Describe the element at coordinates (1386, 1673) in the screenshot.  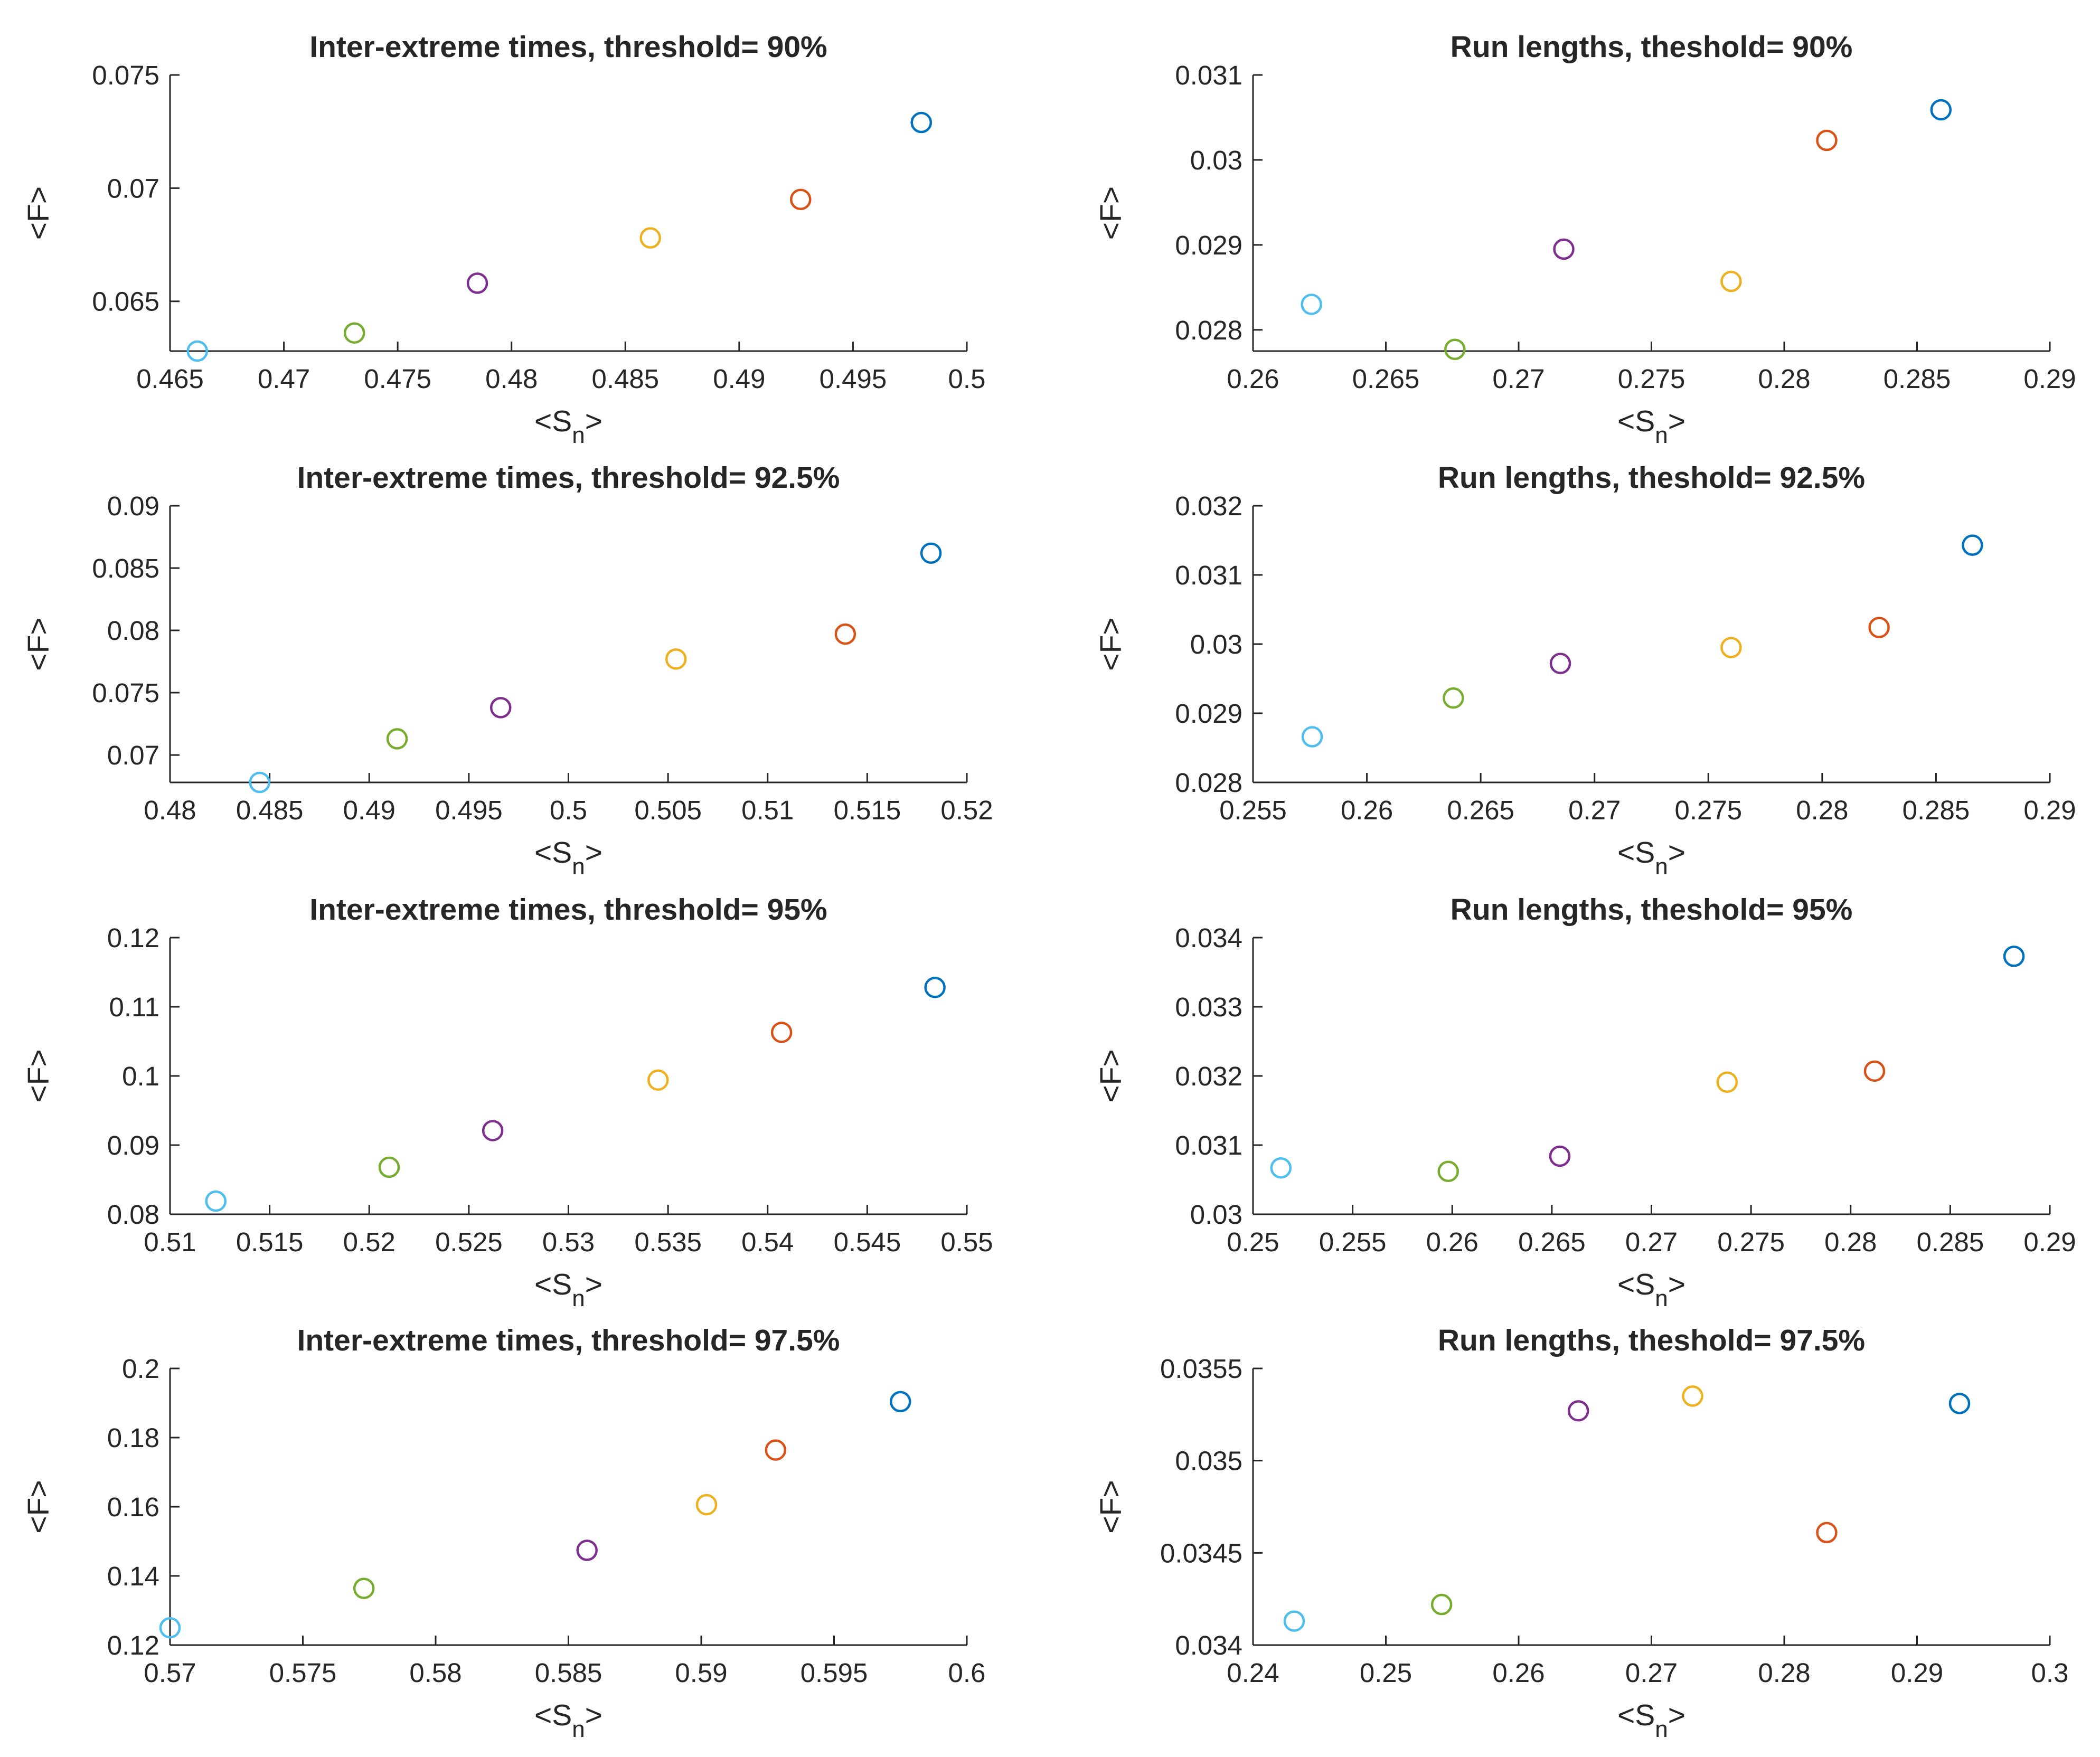
I see `x-tick-label: 0.25` at that location.